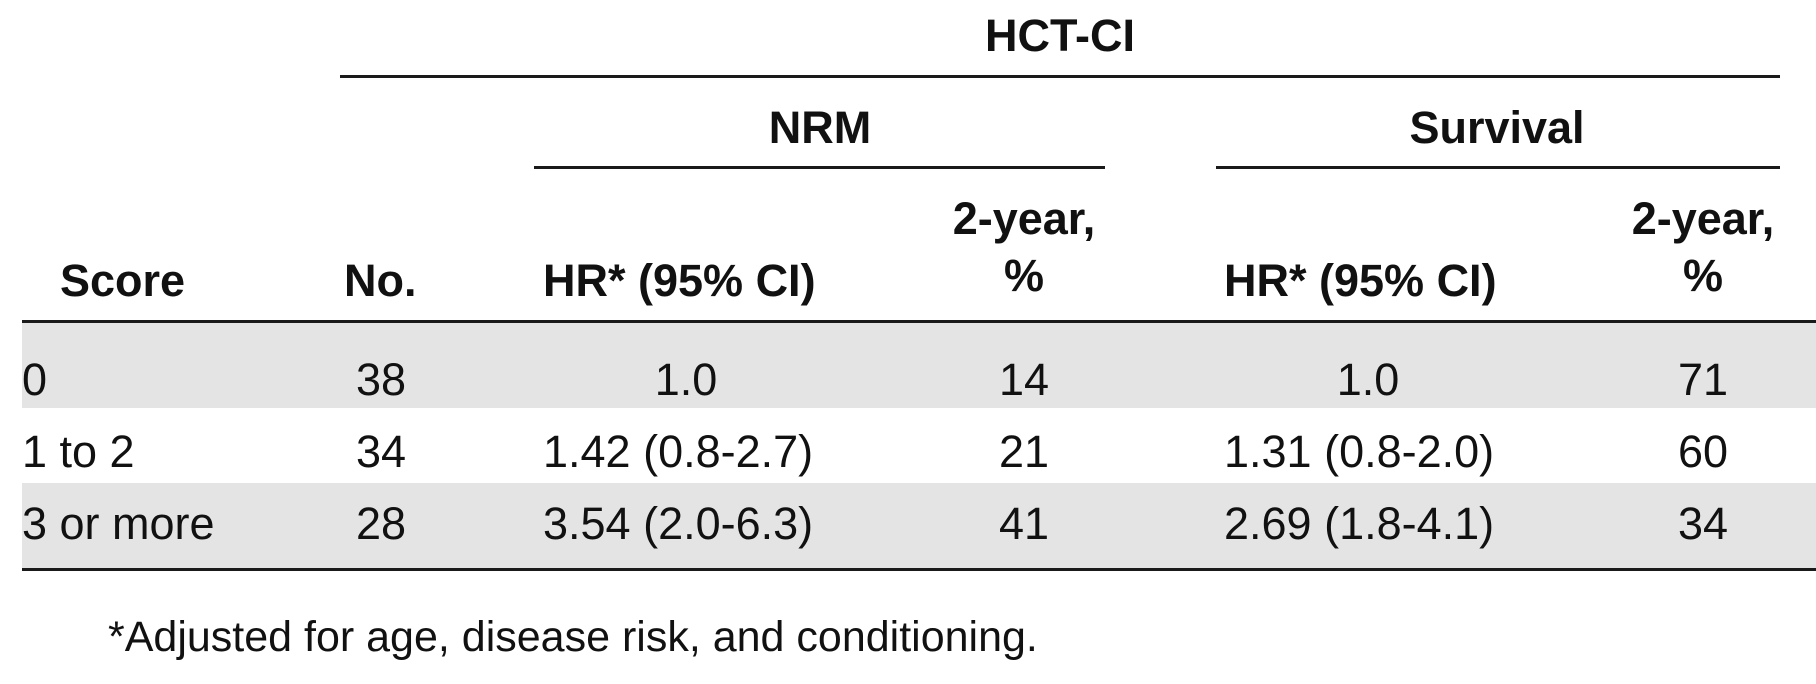 The height and width of the screenshot is (684, 1816). I want to click on cell-no: 28, so click(381, 523).